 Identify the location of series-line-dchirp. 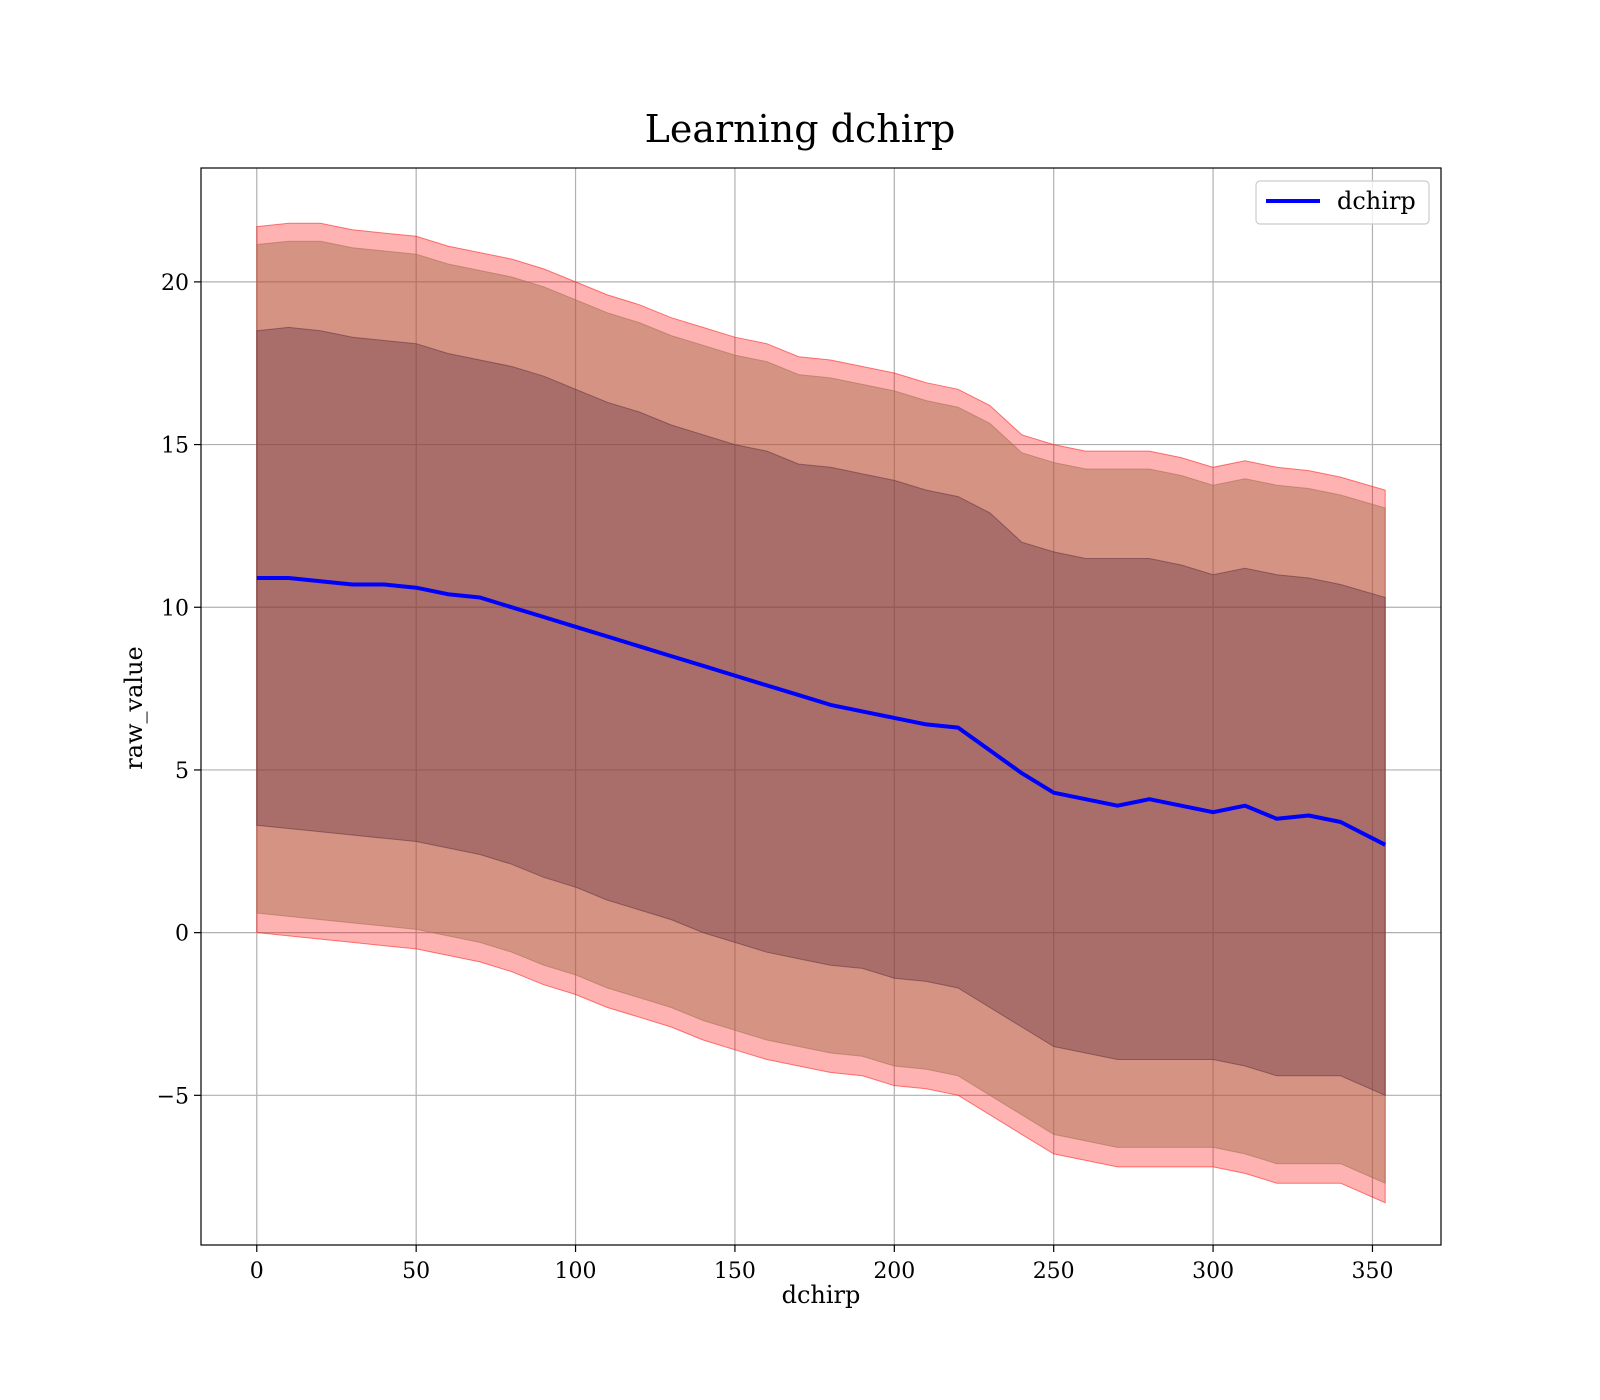
(821, 711).